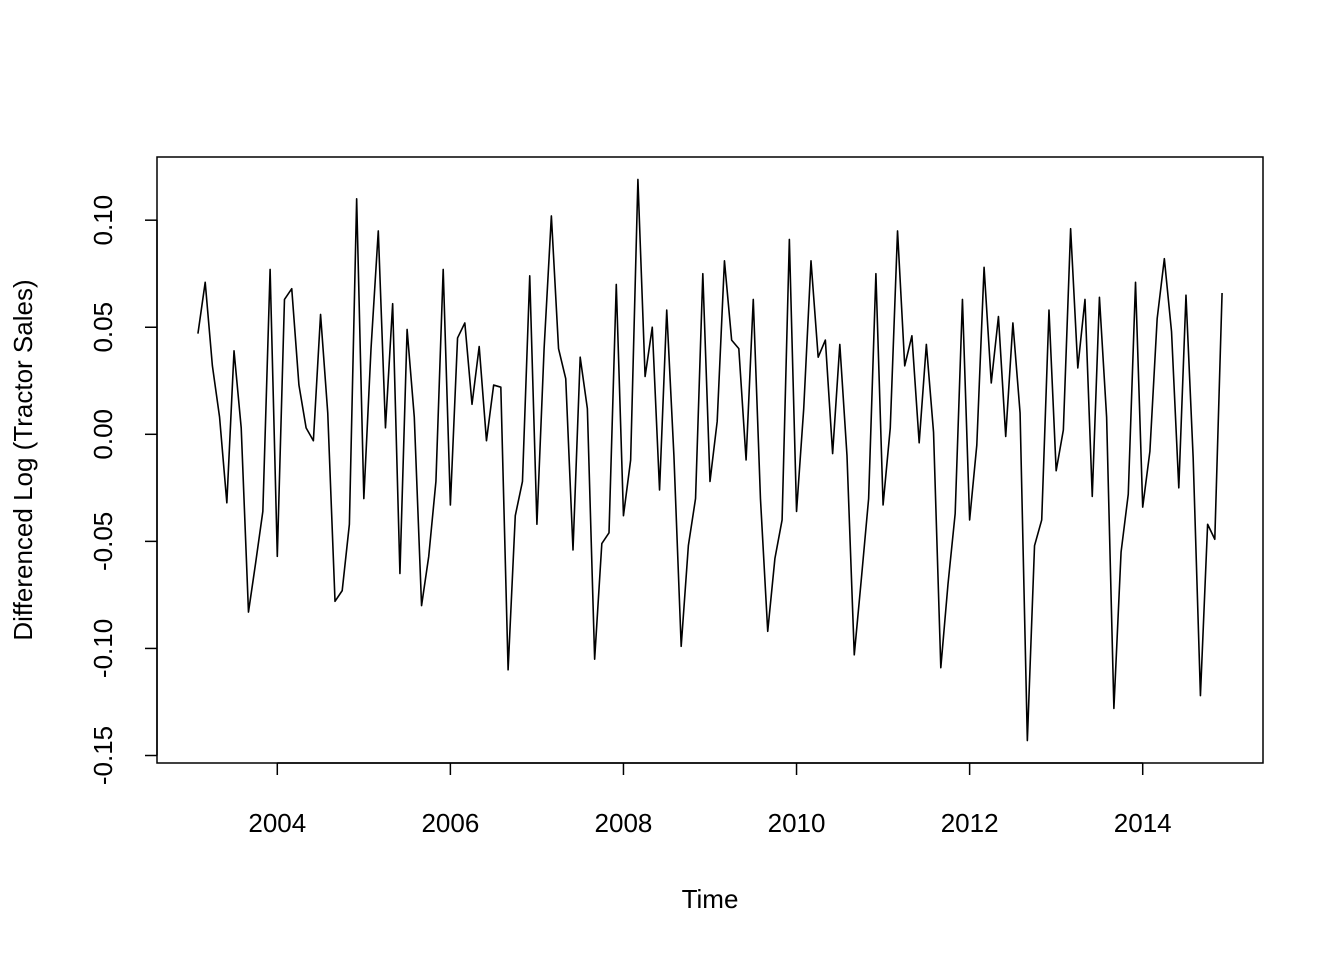 The image size is (1344, 960). I want to click on y-tick-label: 0.10, so click(103, 220).